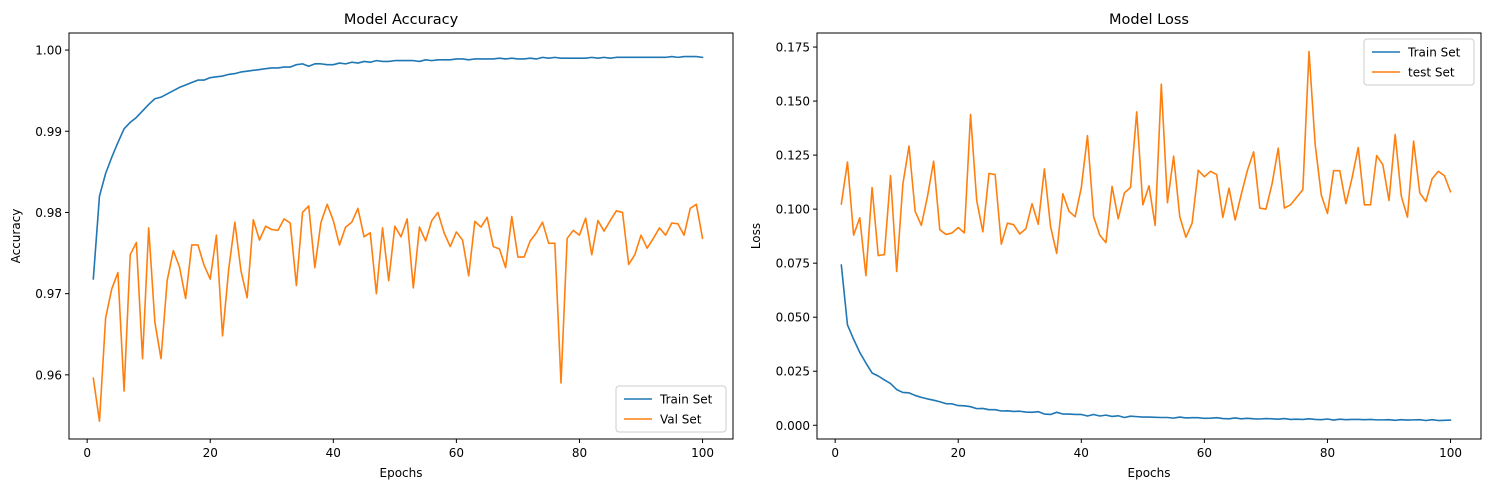  Describe the element at coordinates (793, 102) in the screenshot. I see `y-tick-label: 0.150` at that location.